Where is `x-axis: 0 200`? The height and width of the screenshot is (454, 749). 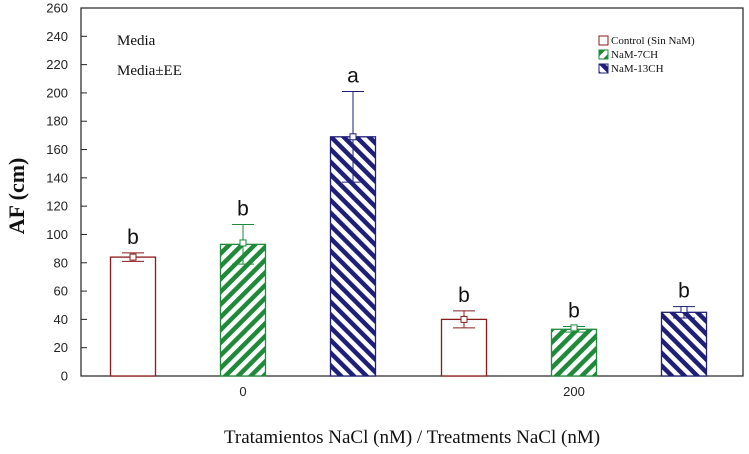 x-axis: 0 200 is located at coordinates (412, 384).